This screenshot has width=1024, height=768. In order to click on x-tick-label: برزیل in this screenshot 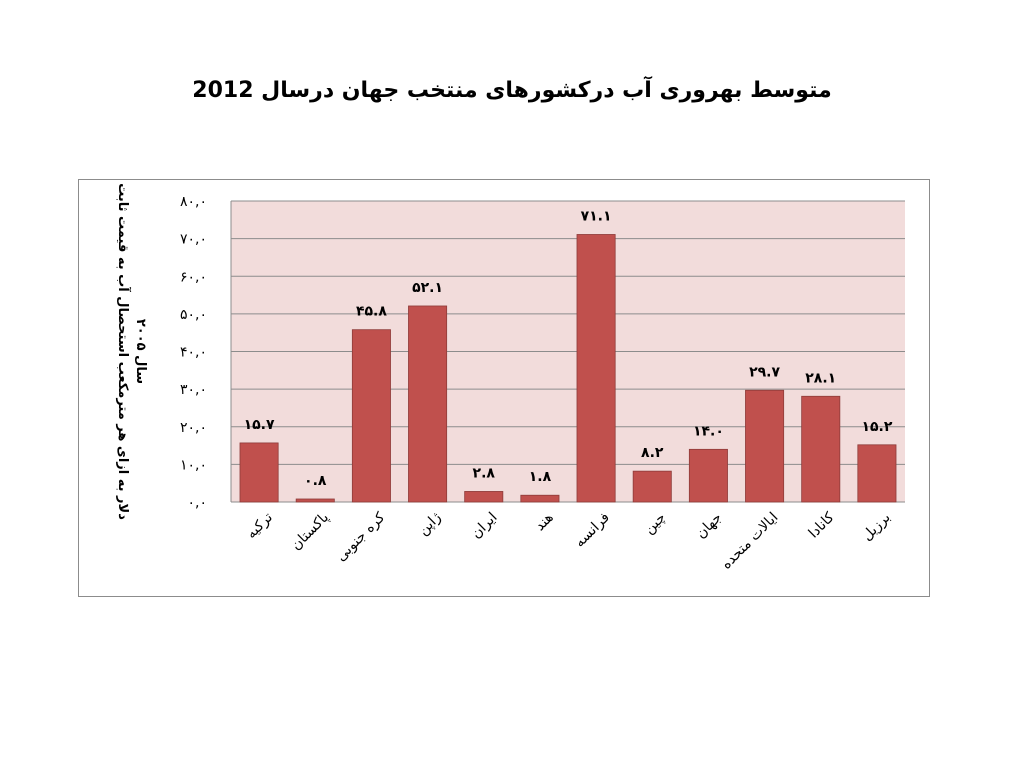, I will do `click(876, 527)`.